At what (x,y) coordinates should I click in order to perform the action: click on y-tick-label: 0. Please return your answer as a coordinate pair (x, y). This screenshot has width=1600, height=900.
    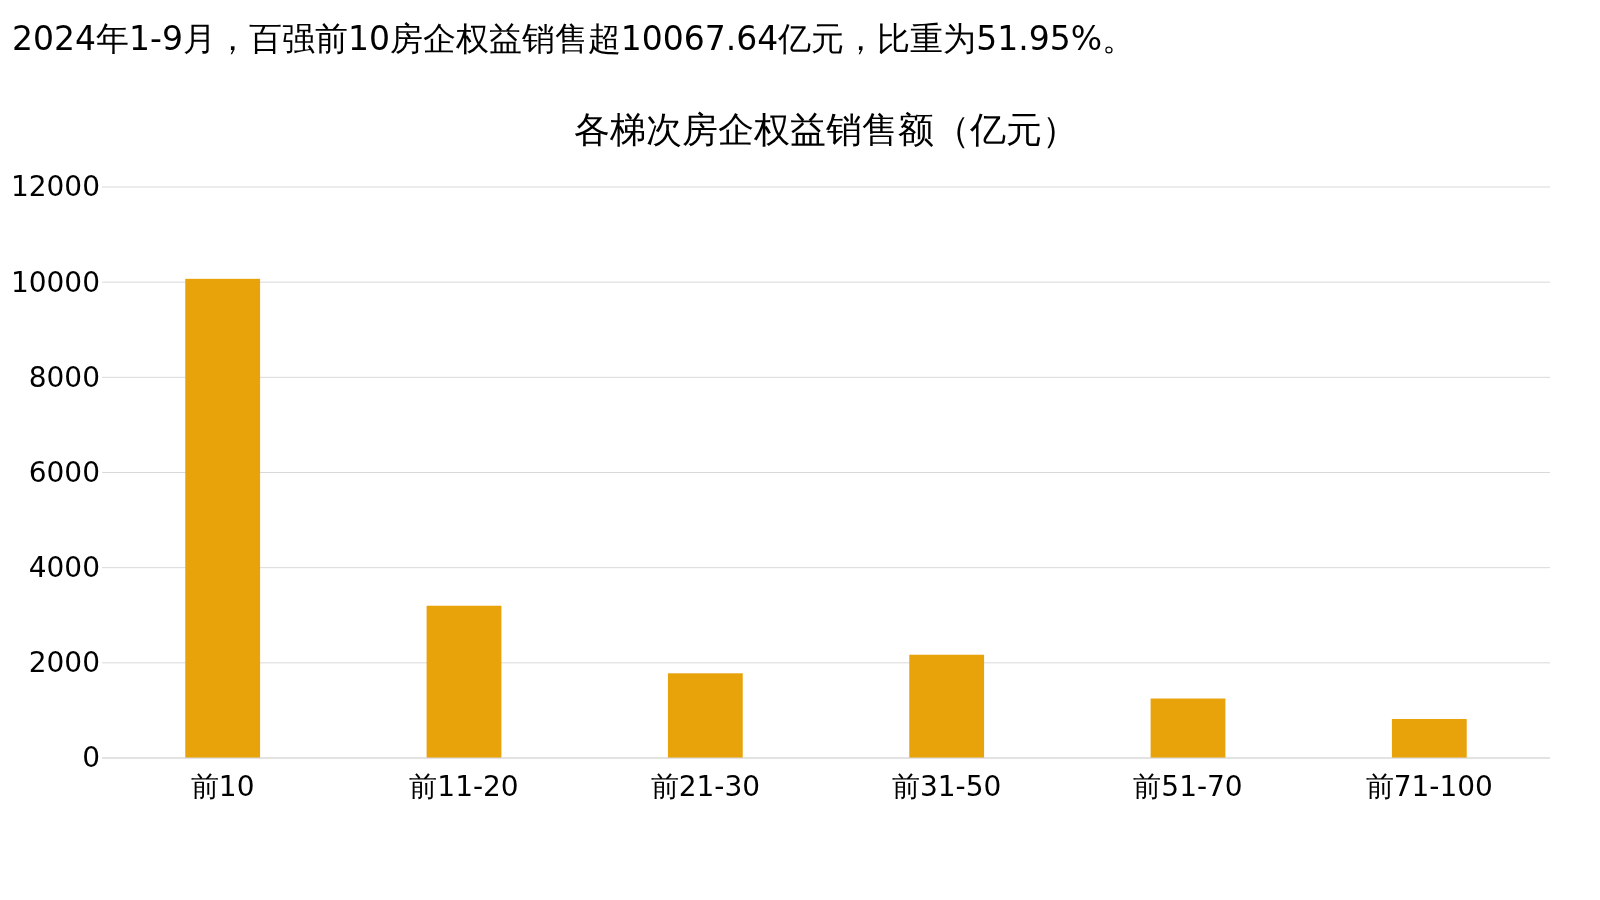
    Looking at the image, I should click on (91, 758).